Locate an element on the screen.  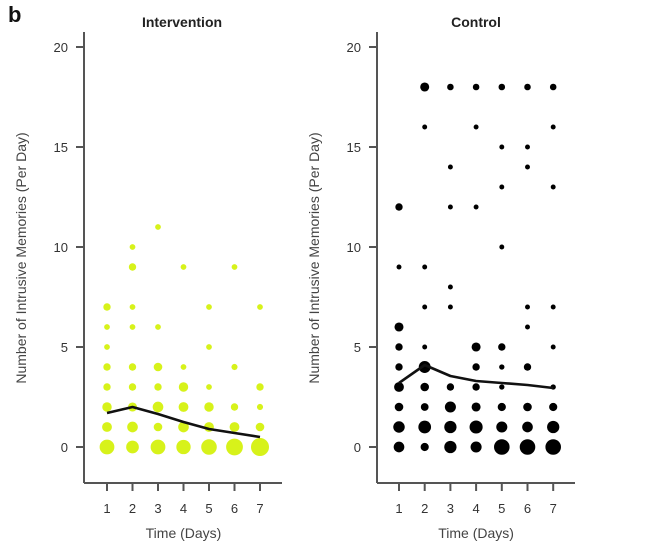
control-x-tick-label: 5 is located at coordinates (501, 508).